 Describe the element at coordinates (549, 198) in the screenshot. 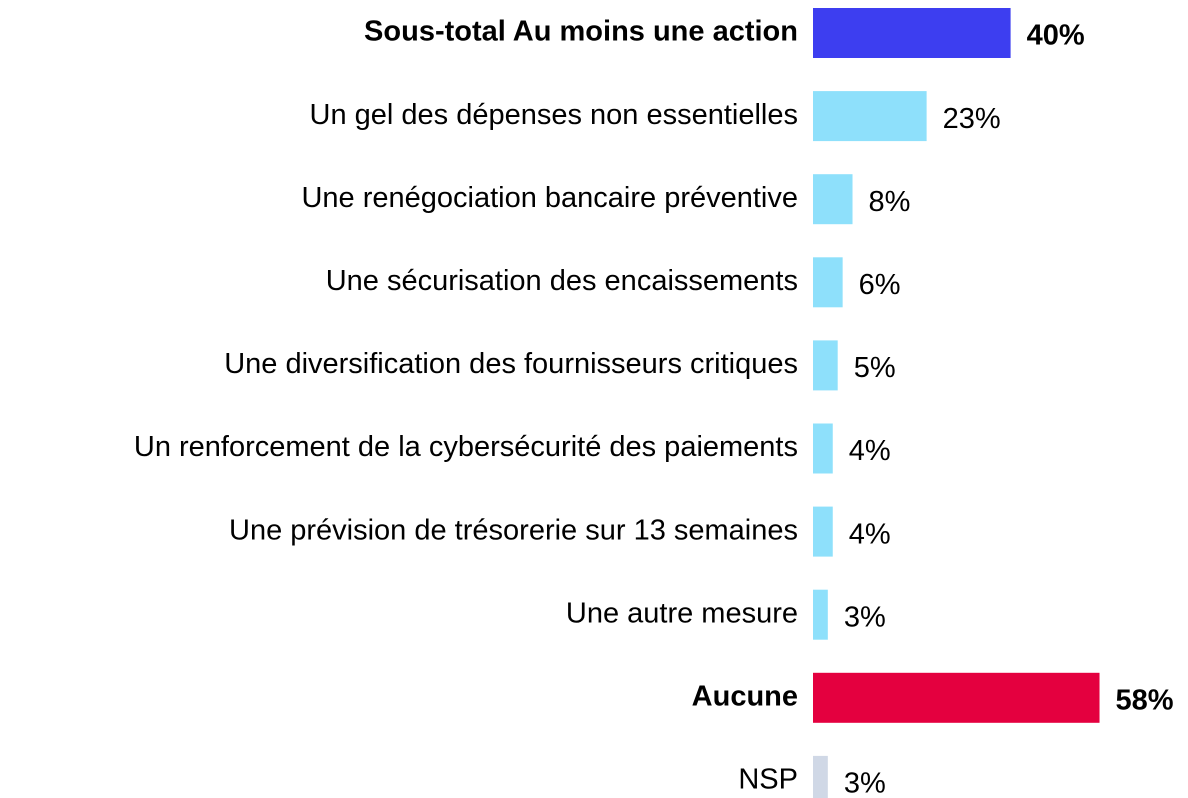

I see `category-label: Une renégociation bancaire préventive` at that location.